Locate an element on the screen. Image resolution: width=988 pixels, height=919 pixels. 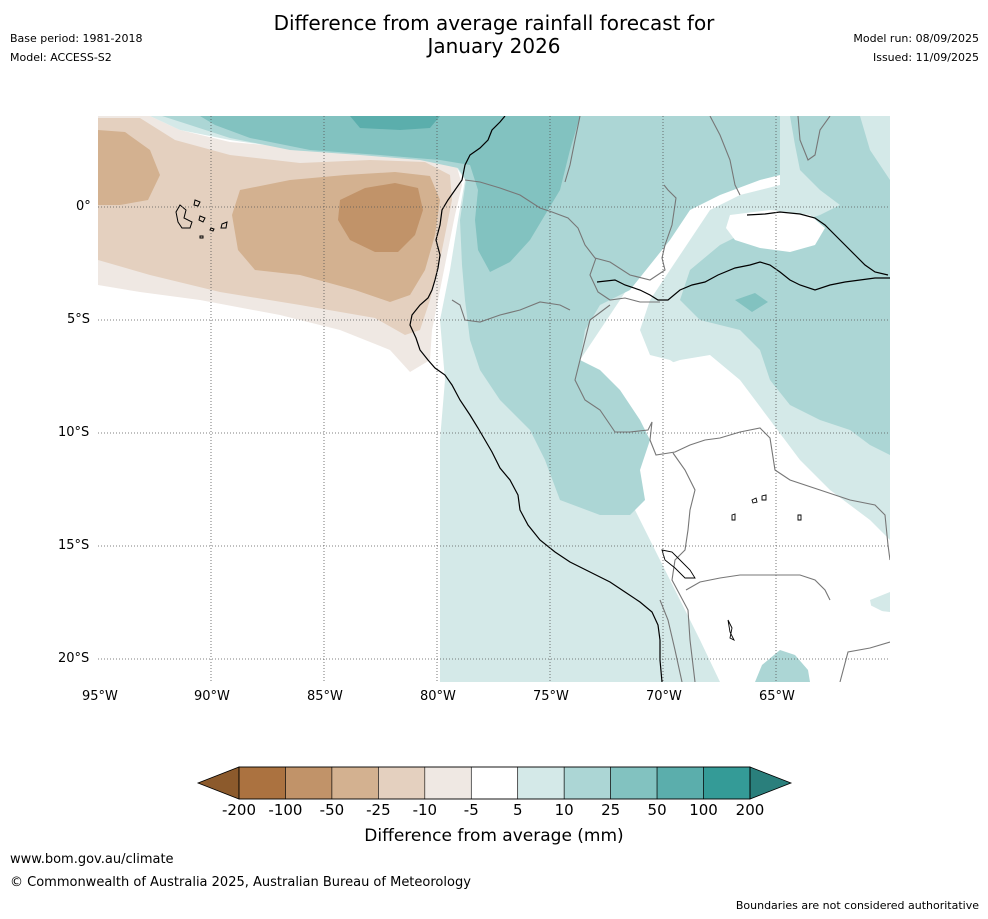
lakes is located at coordinates (731, 568).